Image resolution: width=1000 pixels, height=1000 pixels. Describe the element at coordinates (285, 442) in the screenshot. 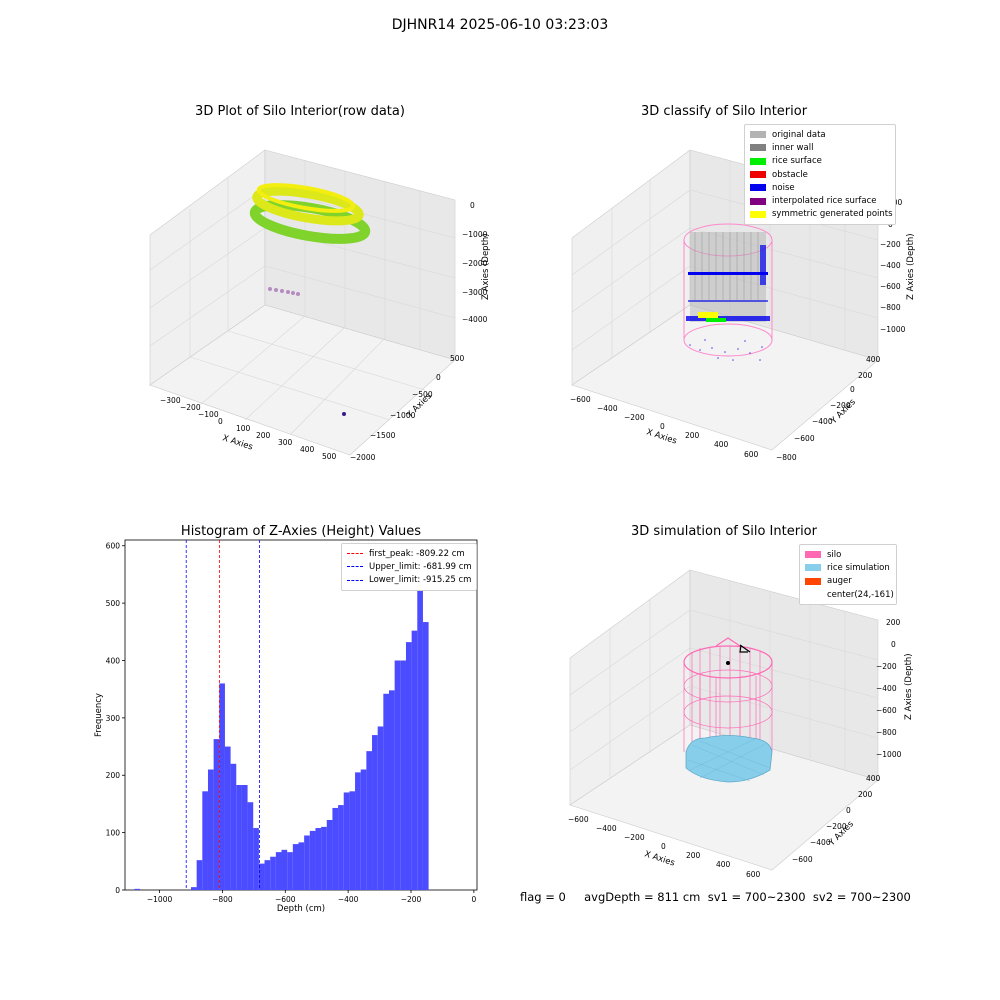

I see `raw-xtick: 300` at that location.